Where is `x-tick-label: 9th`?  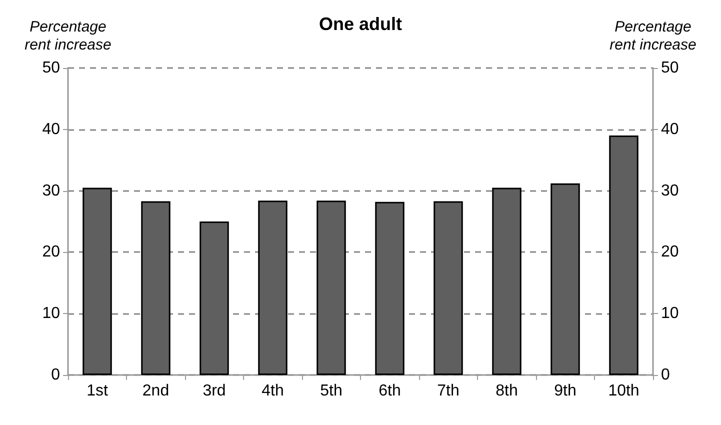
x-tick-label: 9th is located at coordinates (565, 391).